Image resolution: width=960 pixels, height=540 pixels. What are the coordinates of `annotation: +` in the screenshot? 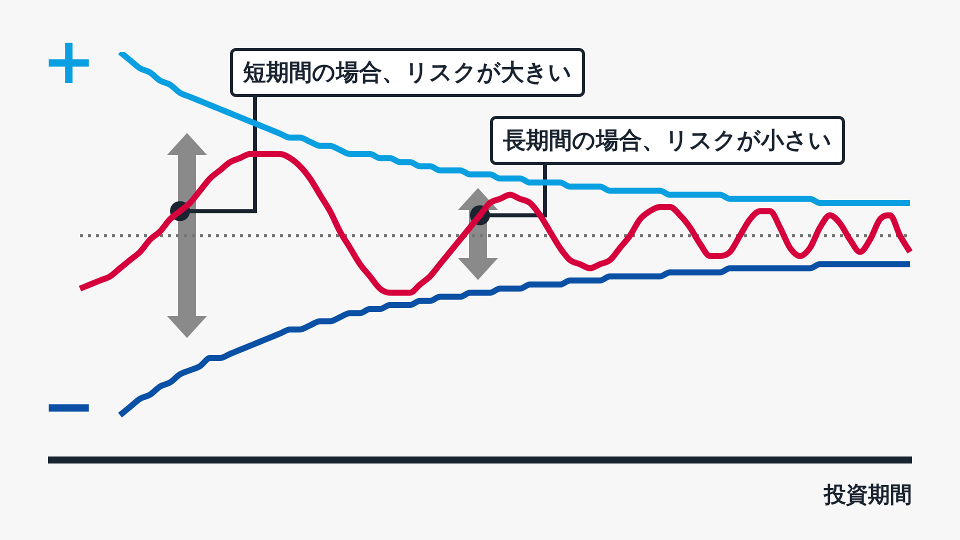 It's located at (69, 62).